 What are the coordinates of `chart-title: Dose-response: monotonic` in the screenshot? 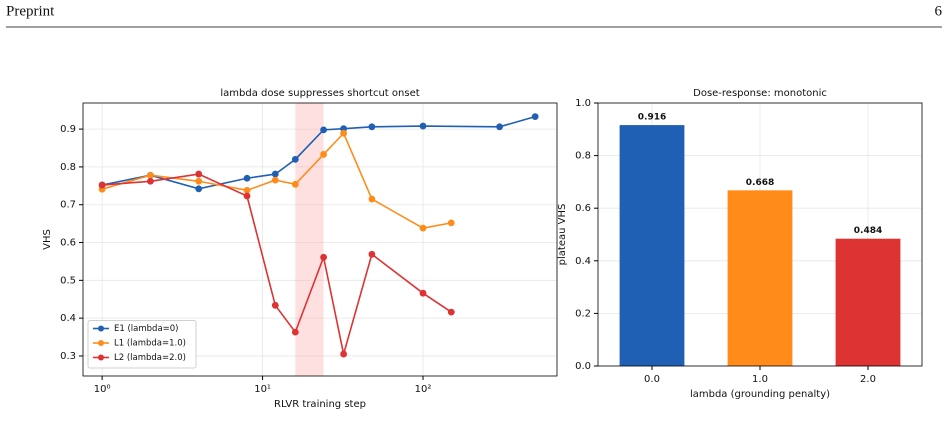 It's located at (760, 93).